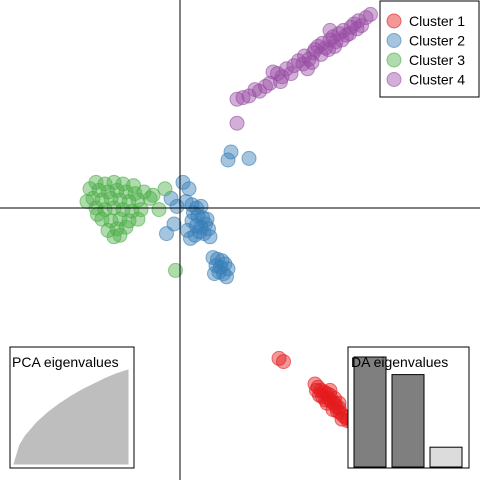 This screenshot has width=480, height=480. I want to click on legend-label-cluster-3: Cluster 3, so click(437, 60).